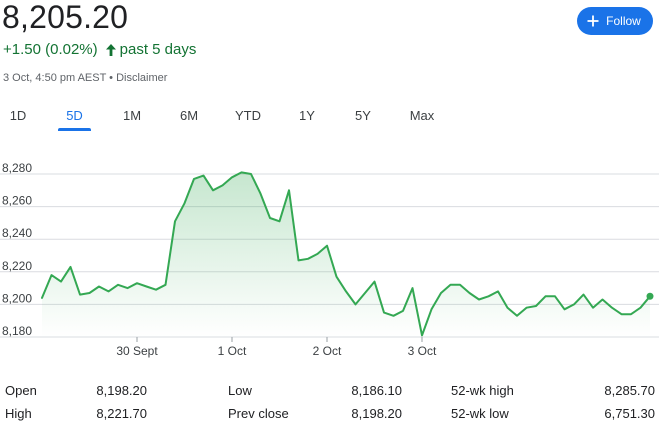 This screenshot has height=433, width=659. What do you see at coordinates (623, 21) in the screenshot?
I see `follow-label: Follow` at bounding box center [623, 21].